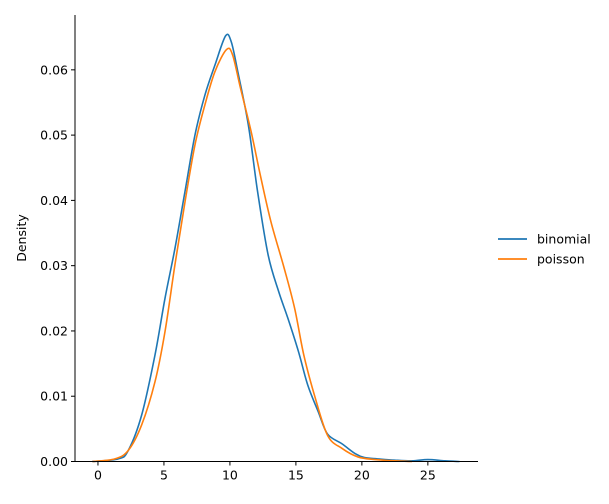  What do you see at coordinates (54, 265) in the screenshot?
I see `y-tick-label: 0.03` at bounding box center [54, 265].